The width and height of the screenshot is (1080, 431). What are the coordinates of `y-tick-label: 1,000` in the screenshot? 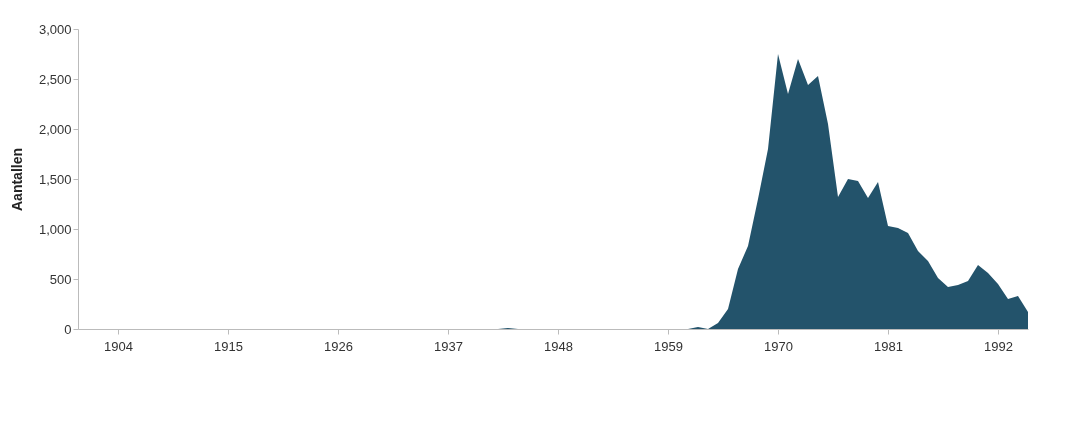 It's located at (55, 229).